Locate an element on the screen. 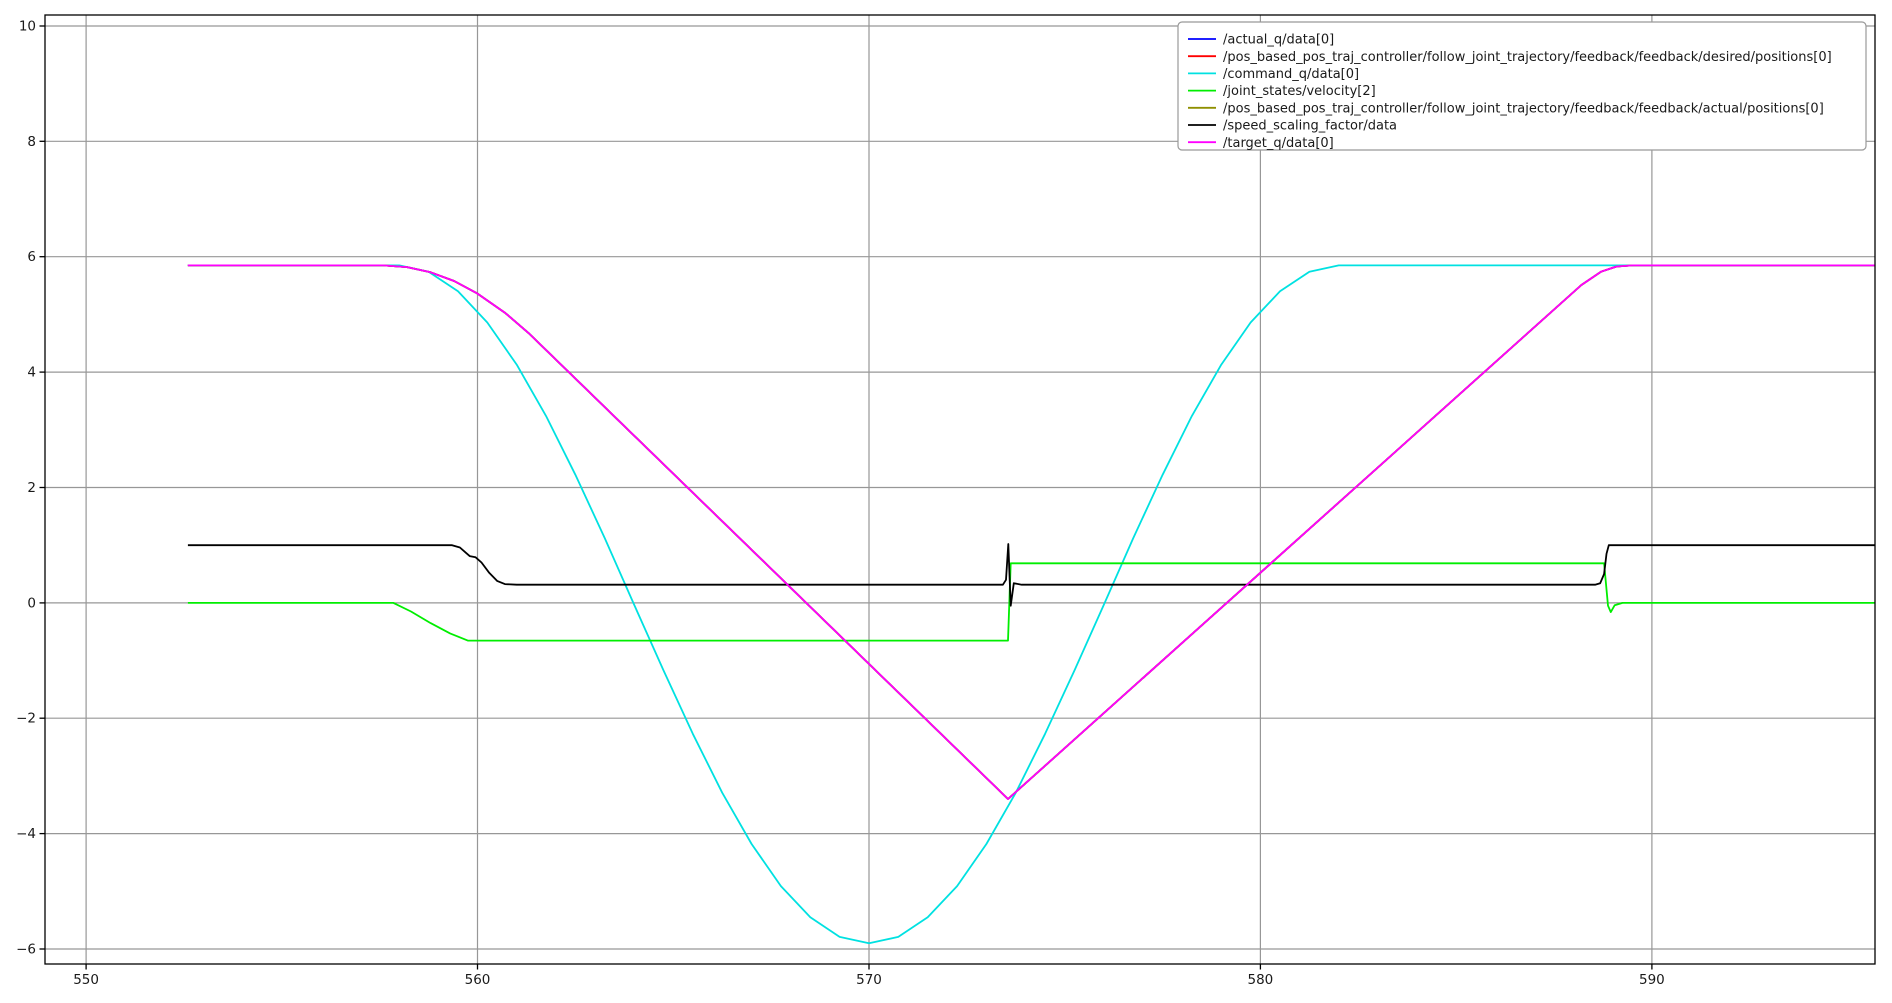 This screenshot has width=1892, height=1003. x-tick-label: 560 is located at coordinates (478, 980).